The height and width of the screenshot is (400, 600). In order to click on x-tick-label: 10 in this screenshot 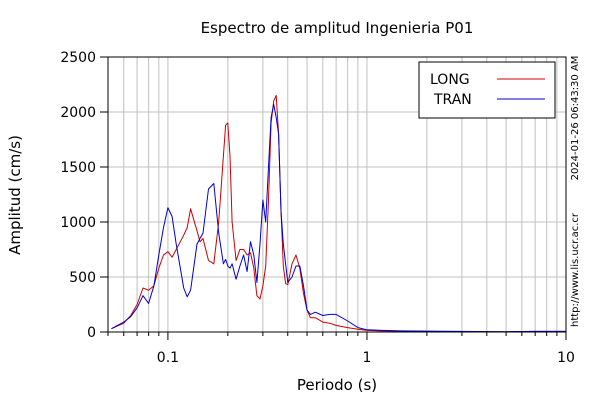, I will do `click(566, 358)`.